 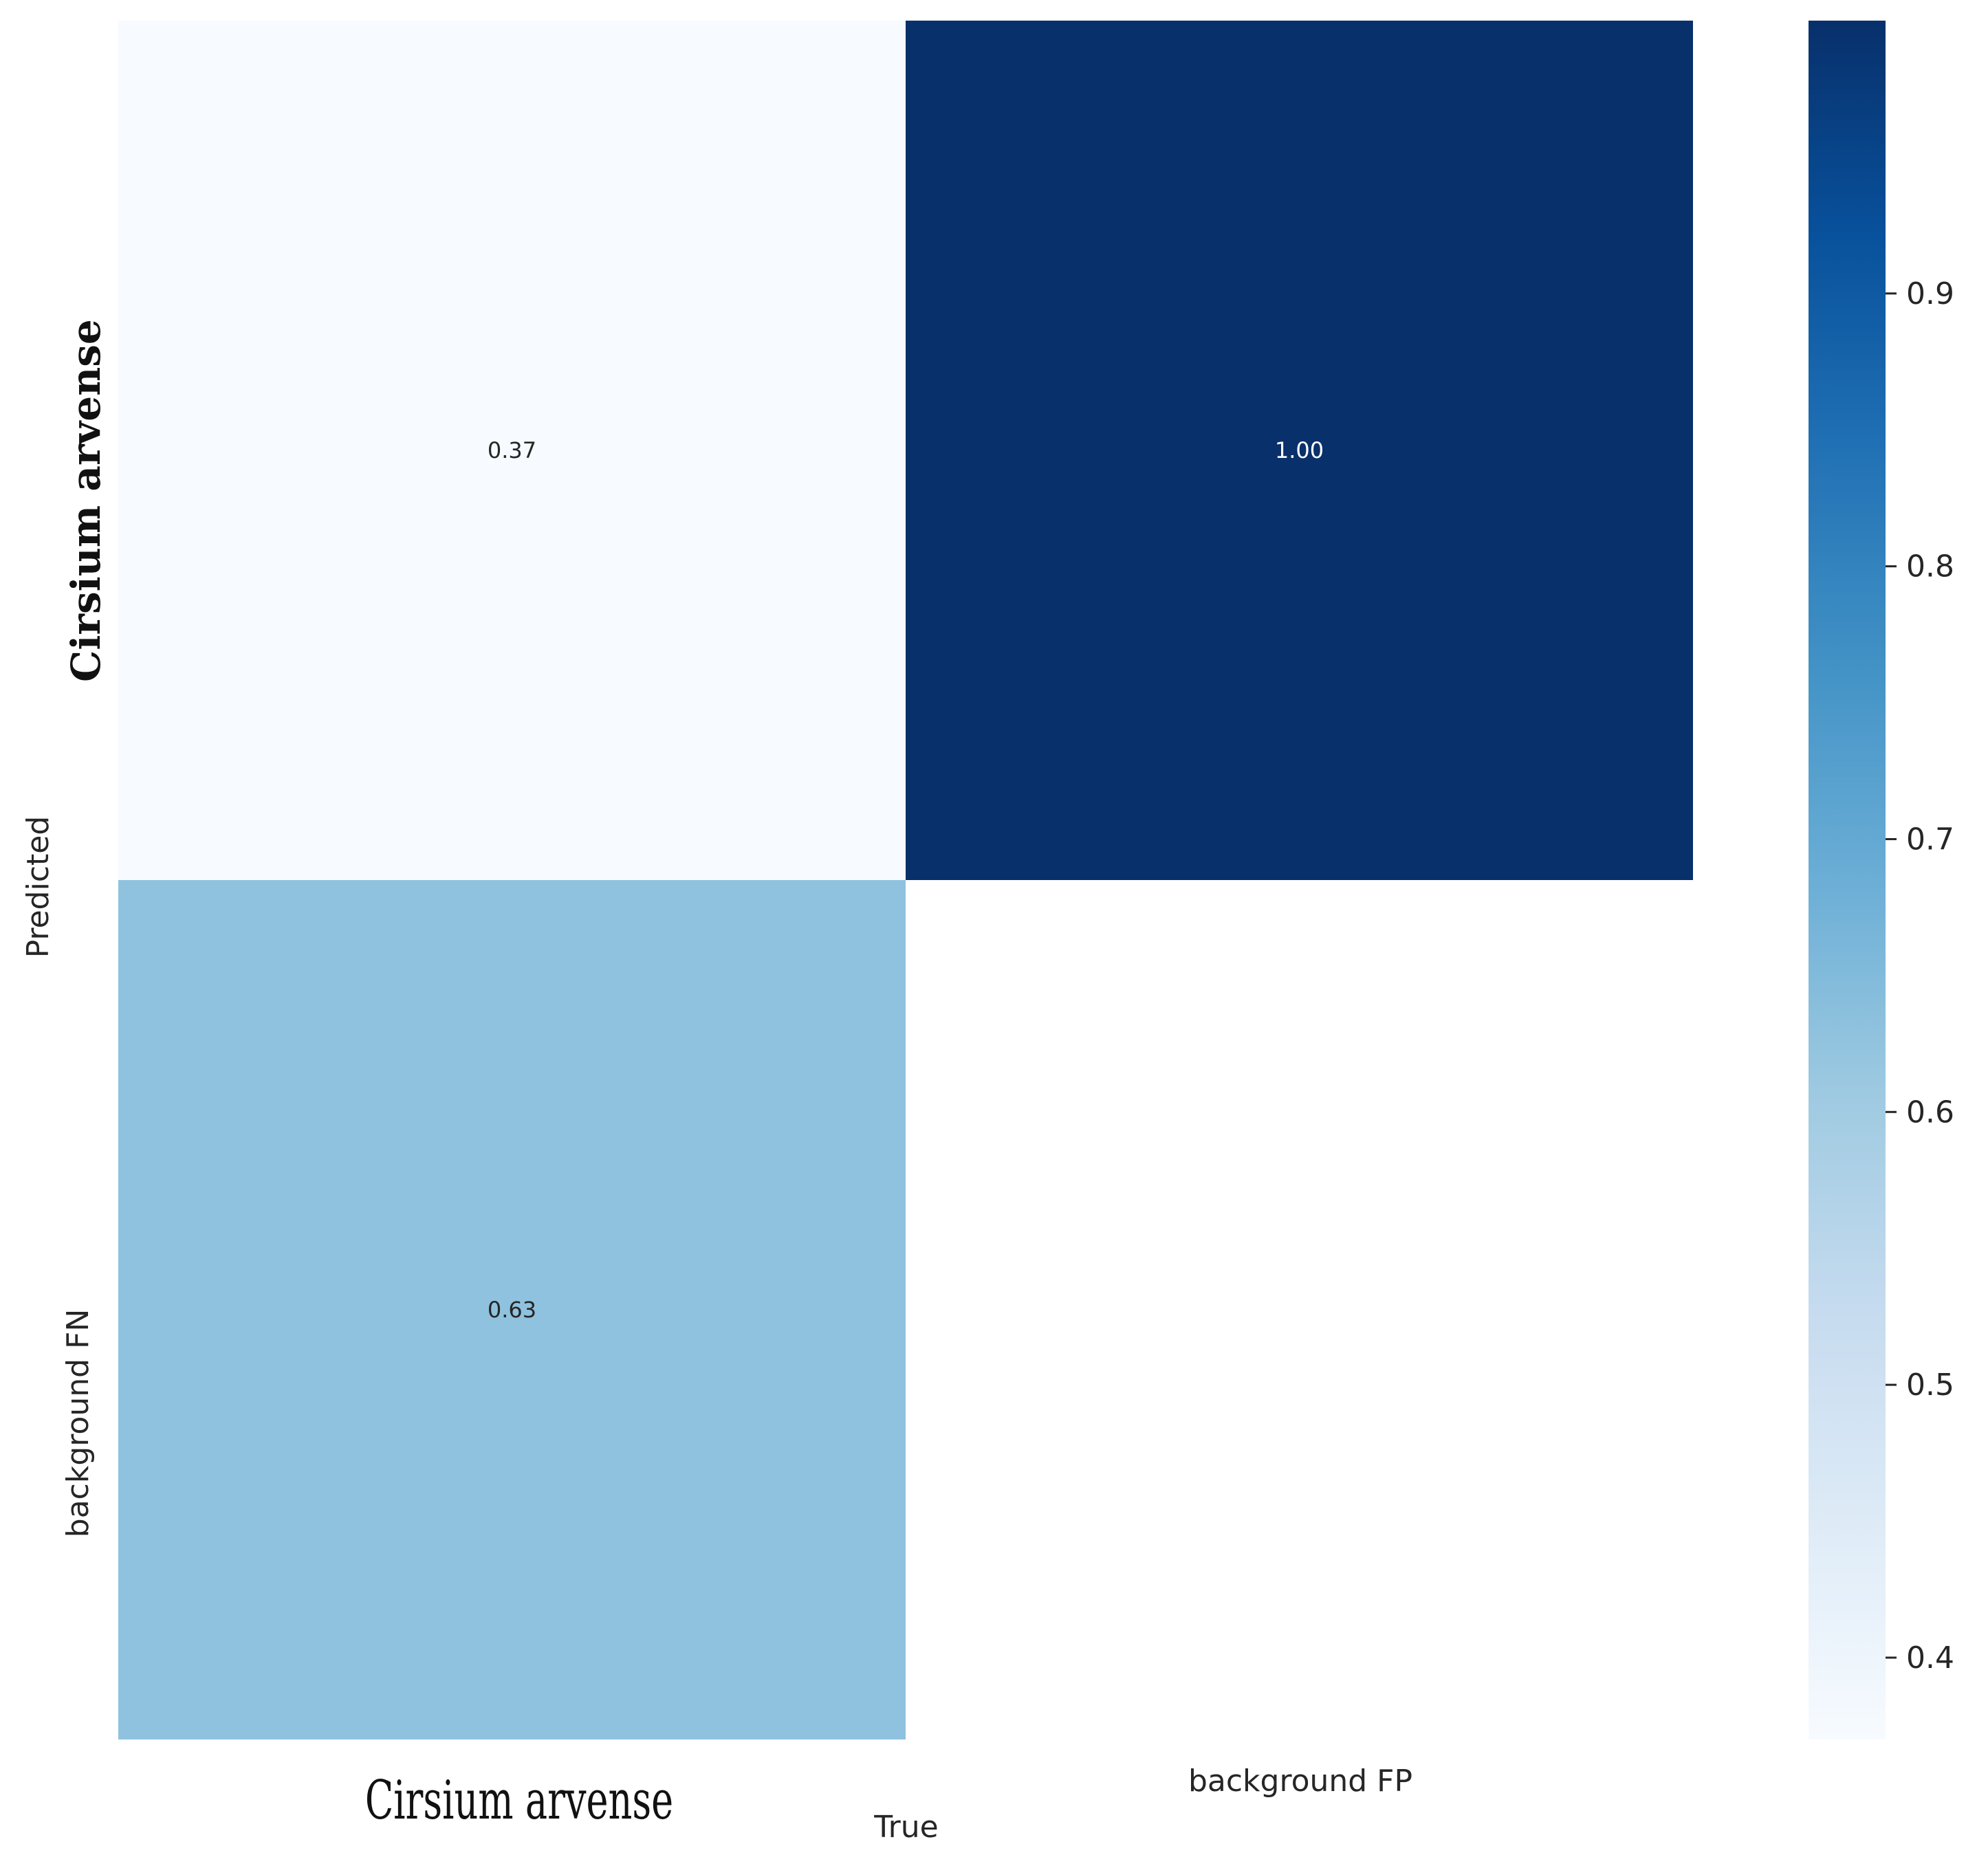 I want to click on colorbar-tick-label: 0.4, so click(x=1930, y=1658).